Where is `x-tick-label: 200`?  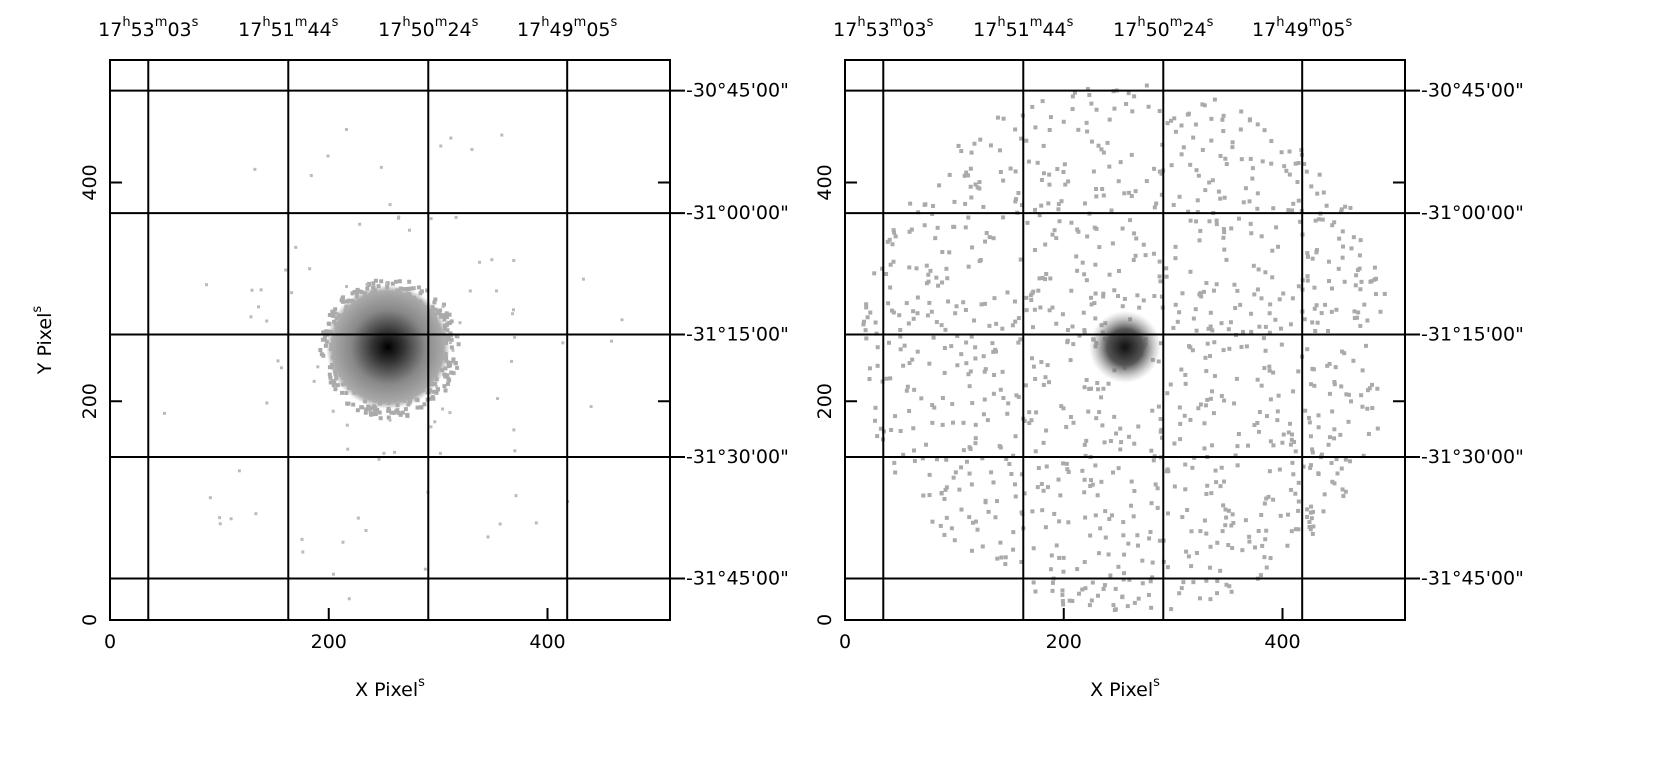 x-tick-label: 200 is located at coordinates (1064, 642).